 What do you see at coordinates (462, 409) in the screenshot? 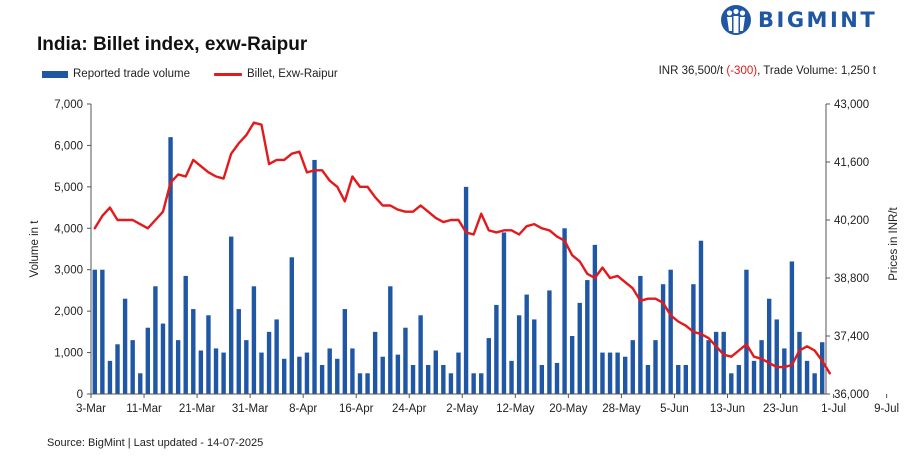
I see `x-tick-label: 2-May` at bounding box center [462, 409].